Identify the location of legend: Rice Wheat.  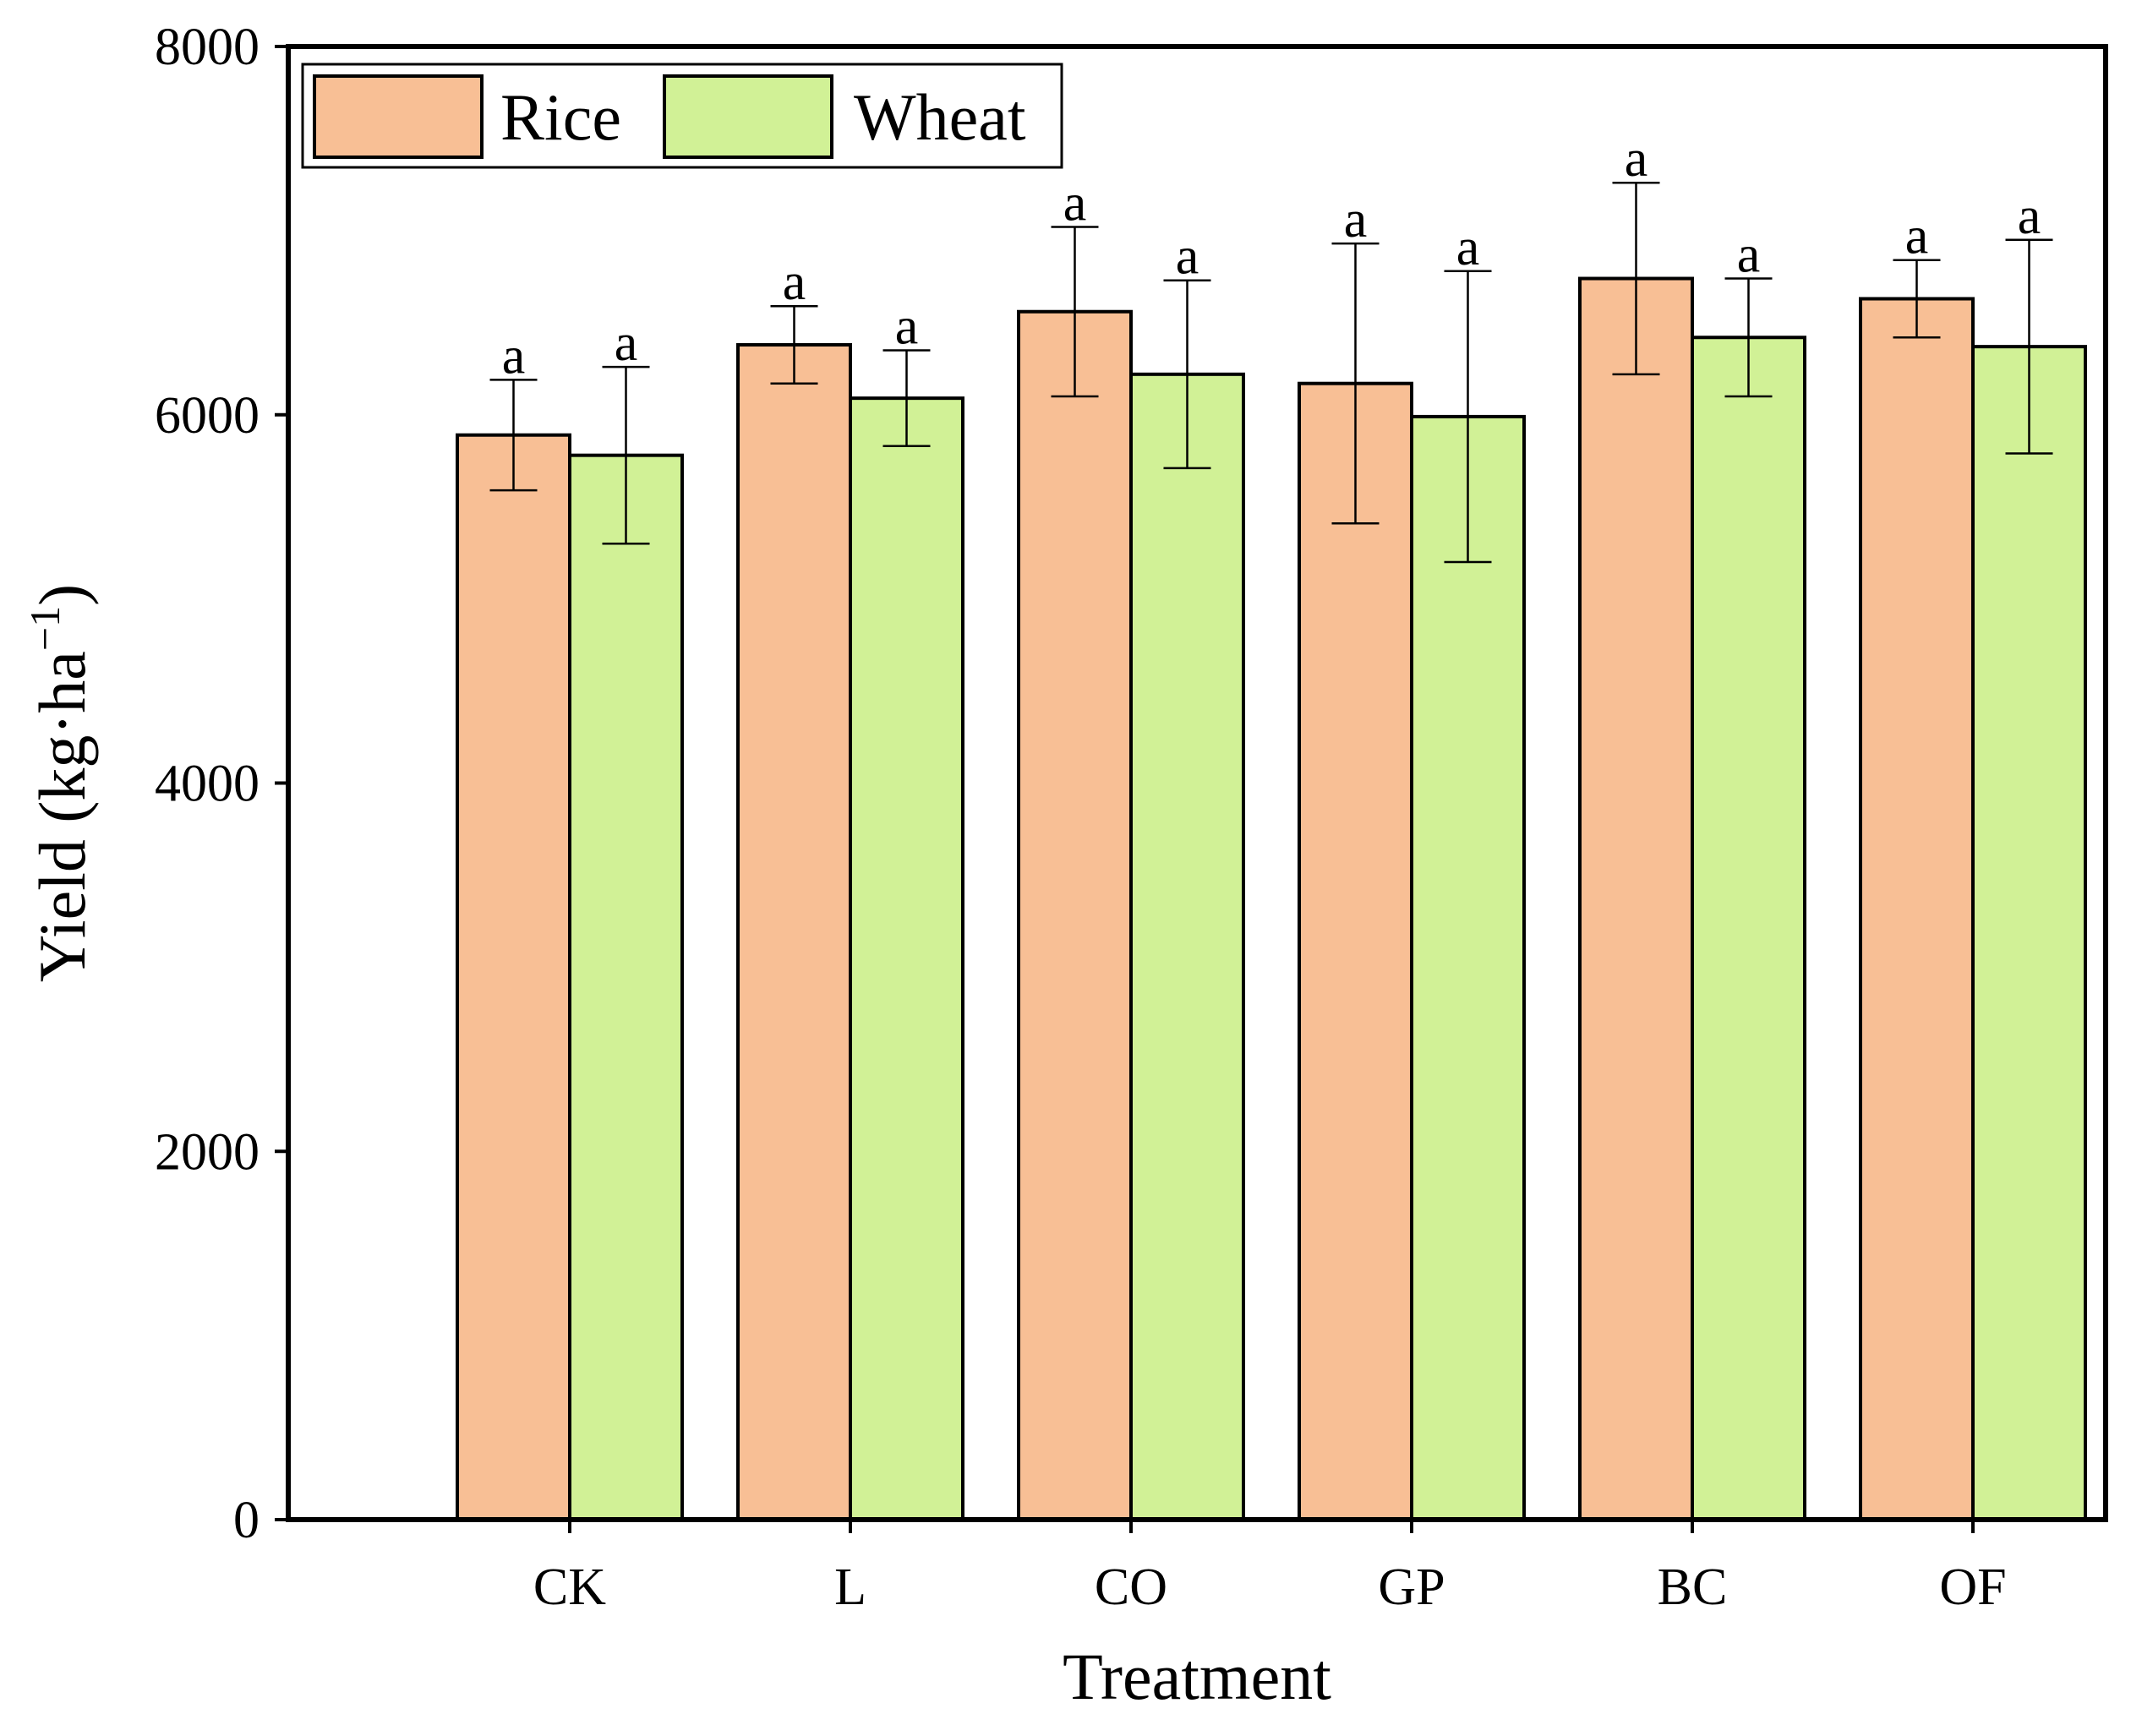
(682, 116).